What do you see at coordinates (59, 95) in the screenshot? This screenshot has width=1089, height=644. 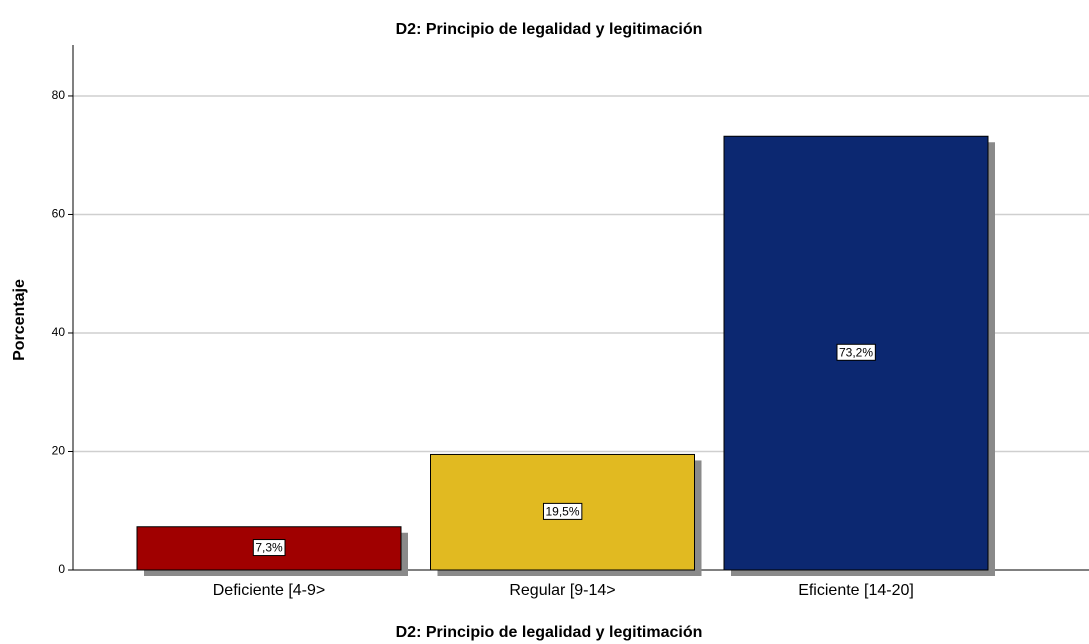 I see `y-tick-label: 80` at bounding box center [59, 95].